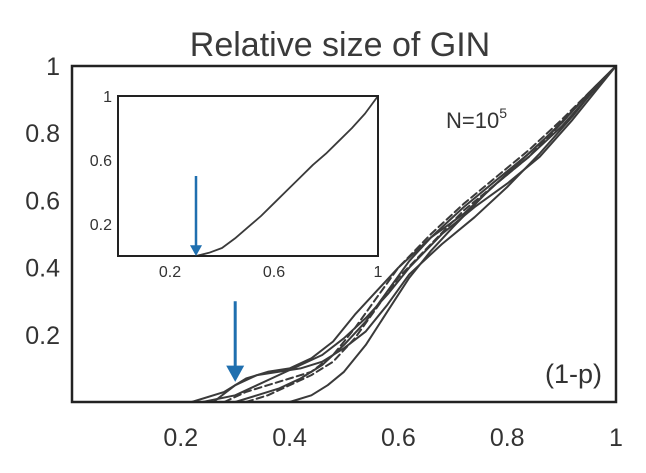 The height and width of the screenshot is (473, 646). Describe the element at coordinates (398, 438) in the screenshot. I see `main-x-tick-label: 0.6` at that location.